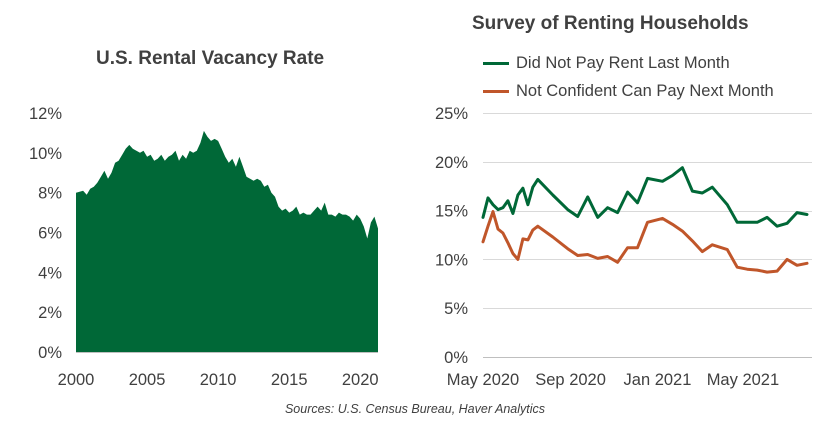  What do you see at coordinates (218, 380) in the screenshot?
I see `left-x-tick-label: 2010` at bounding box center [218, 380].